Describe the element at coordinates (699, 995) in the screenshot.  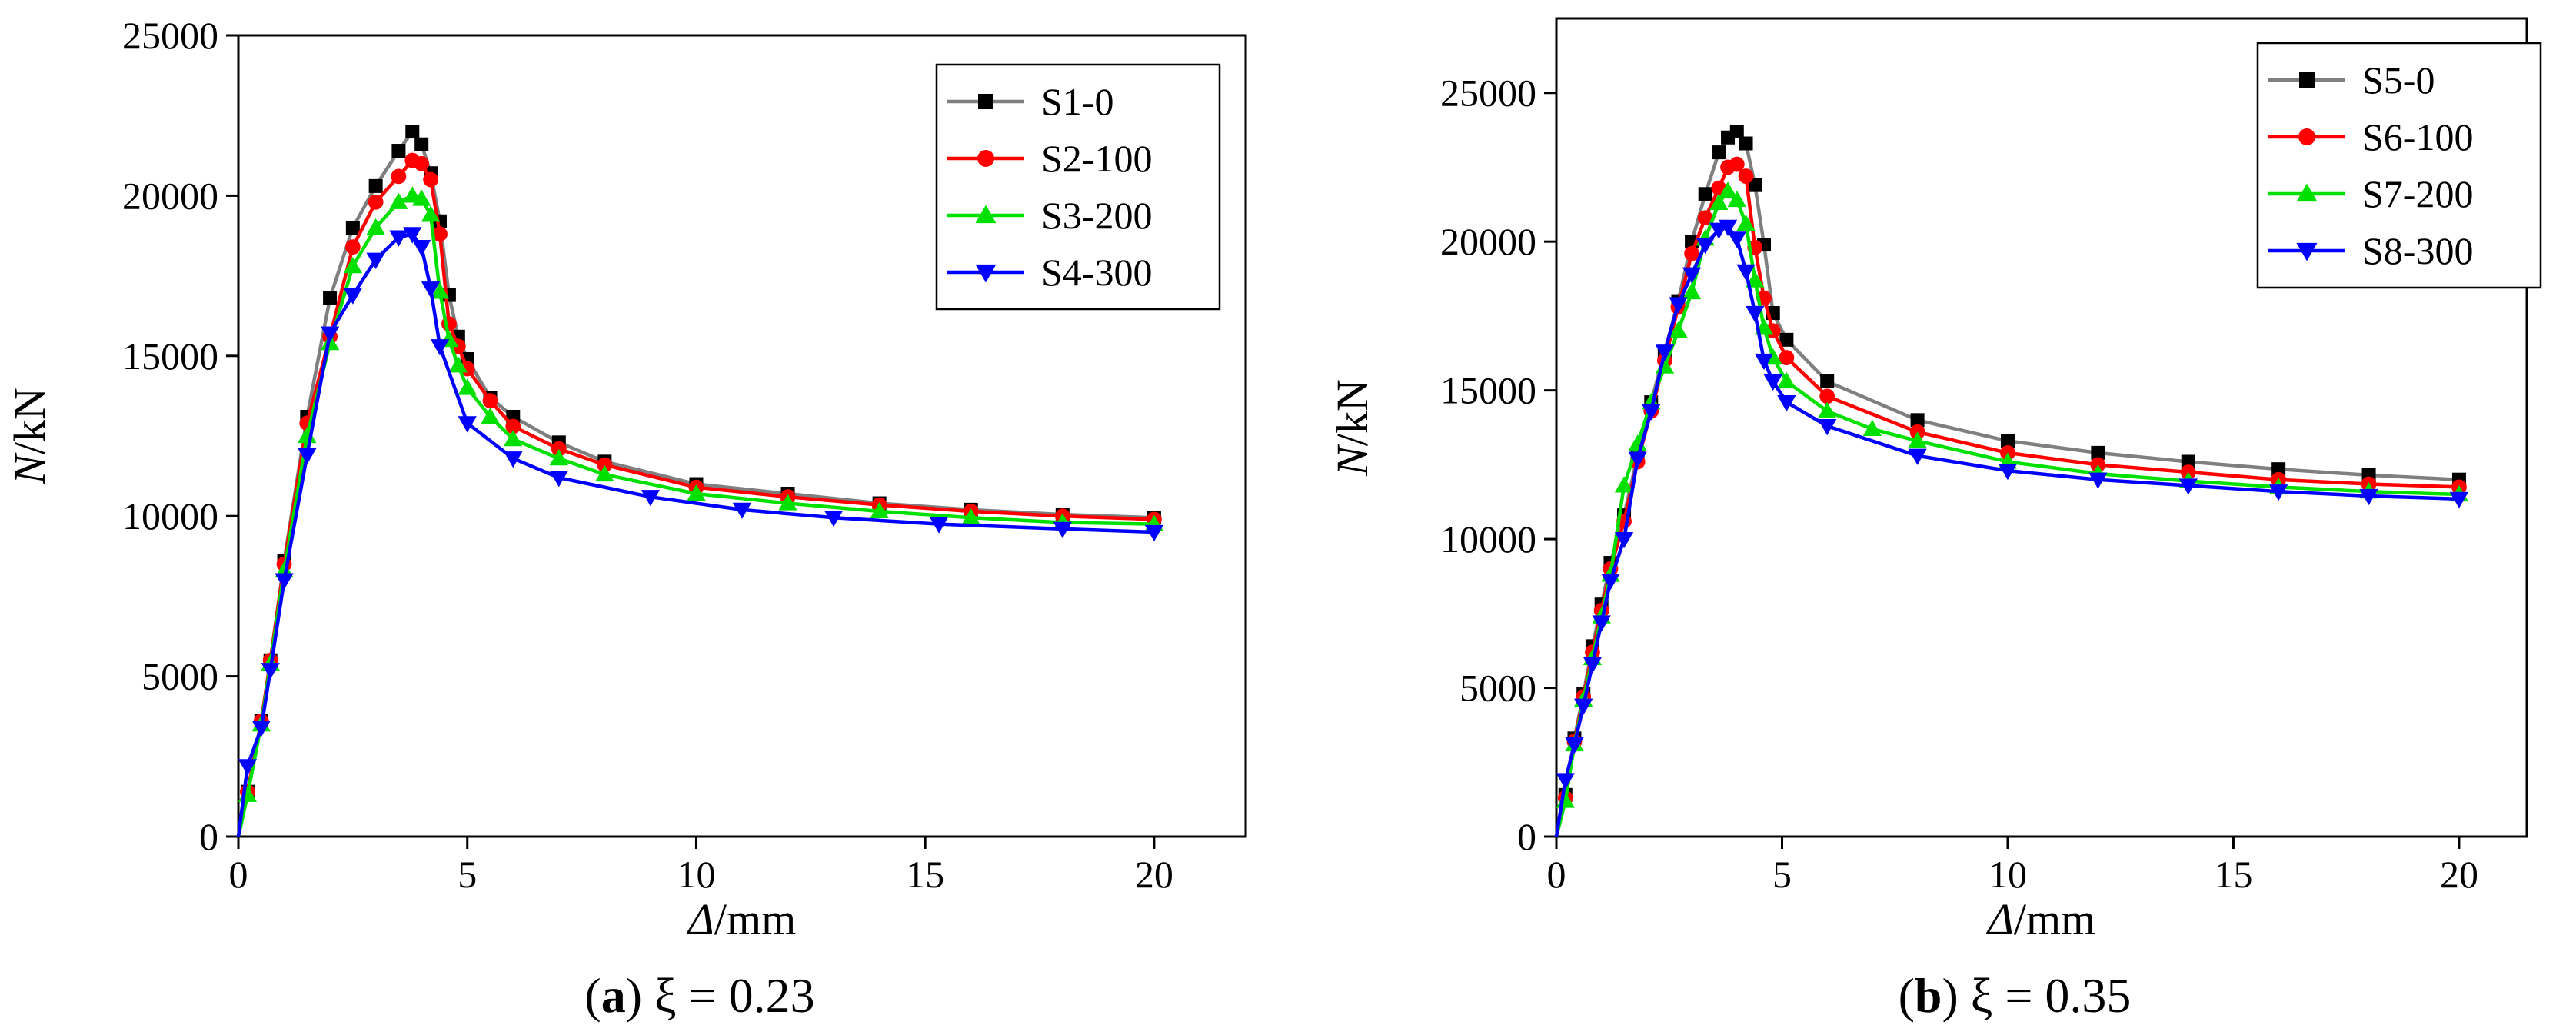
I see `panel-caption: (a) ξ = 0.23` at that location.